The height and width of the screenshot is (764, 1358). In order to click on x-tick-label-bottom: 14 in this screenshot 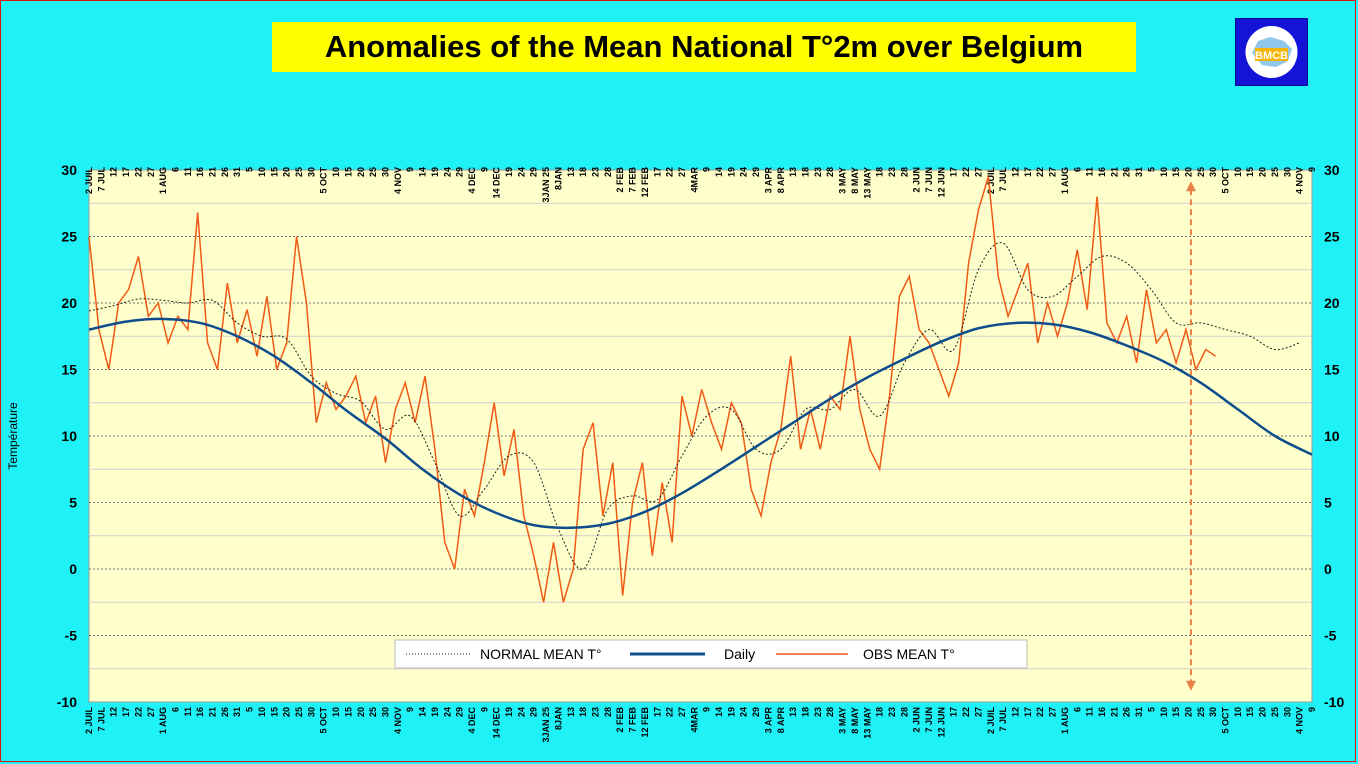, I will do `click(423, 712)`.